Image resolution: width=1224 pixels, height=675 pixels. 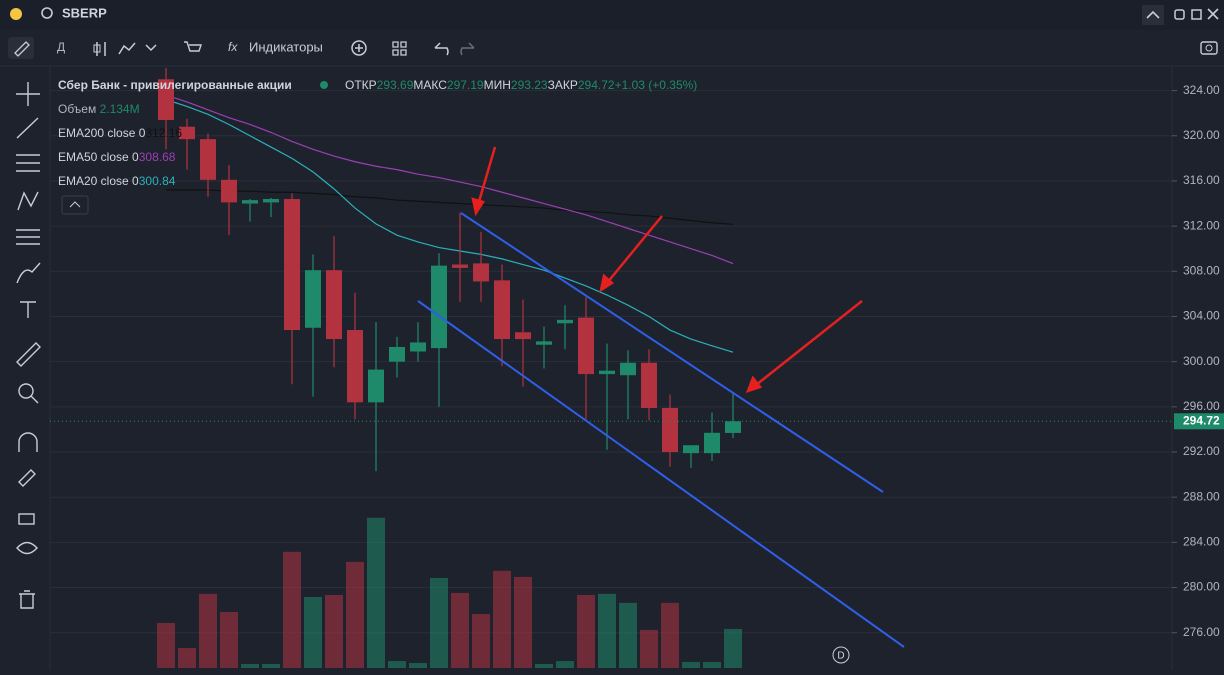 I want to click on price-change: +1.03 (+0.35%), so click(x=656, y=85).